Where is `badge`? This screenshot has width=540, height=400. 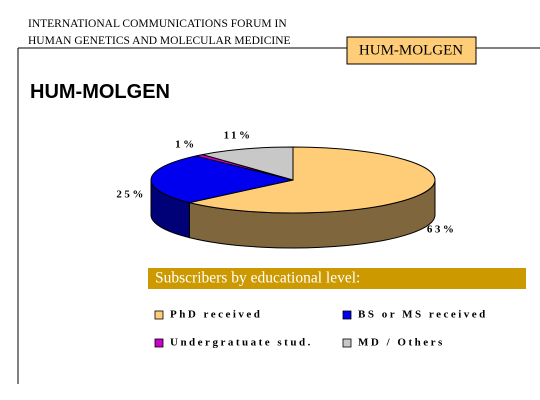 badge is located at coordinates (411, 50).